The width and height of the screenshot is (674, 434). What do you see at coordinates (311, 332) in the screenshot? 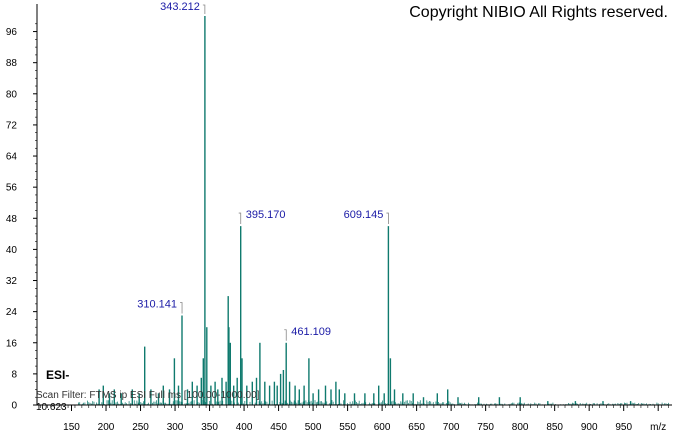
I see `peak-label: 461.109` at bounding box center [311, 332].